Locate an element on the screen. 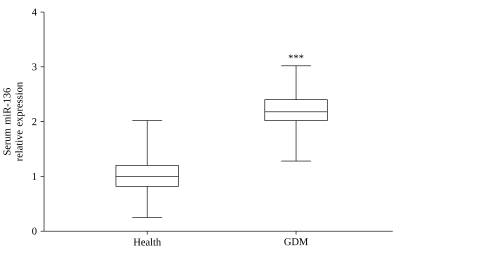  annotation: *** is located at coordinates (296, 56).